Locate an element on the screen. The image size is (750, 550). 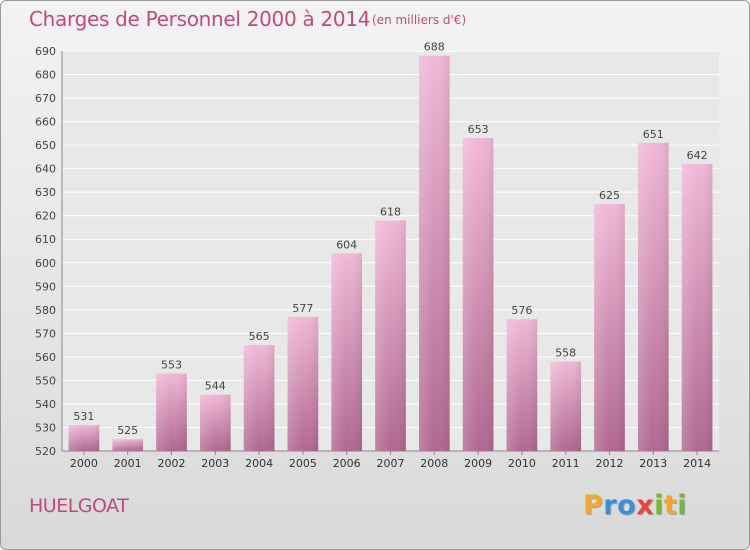
data-label: 531 is located at coordinates (83, 416).